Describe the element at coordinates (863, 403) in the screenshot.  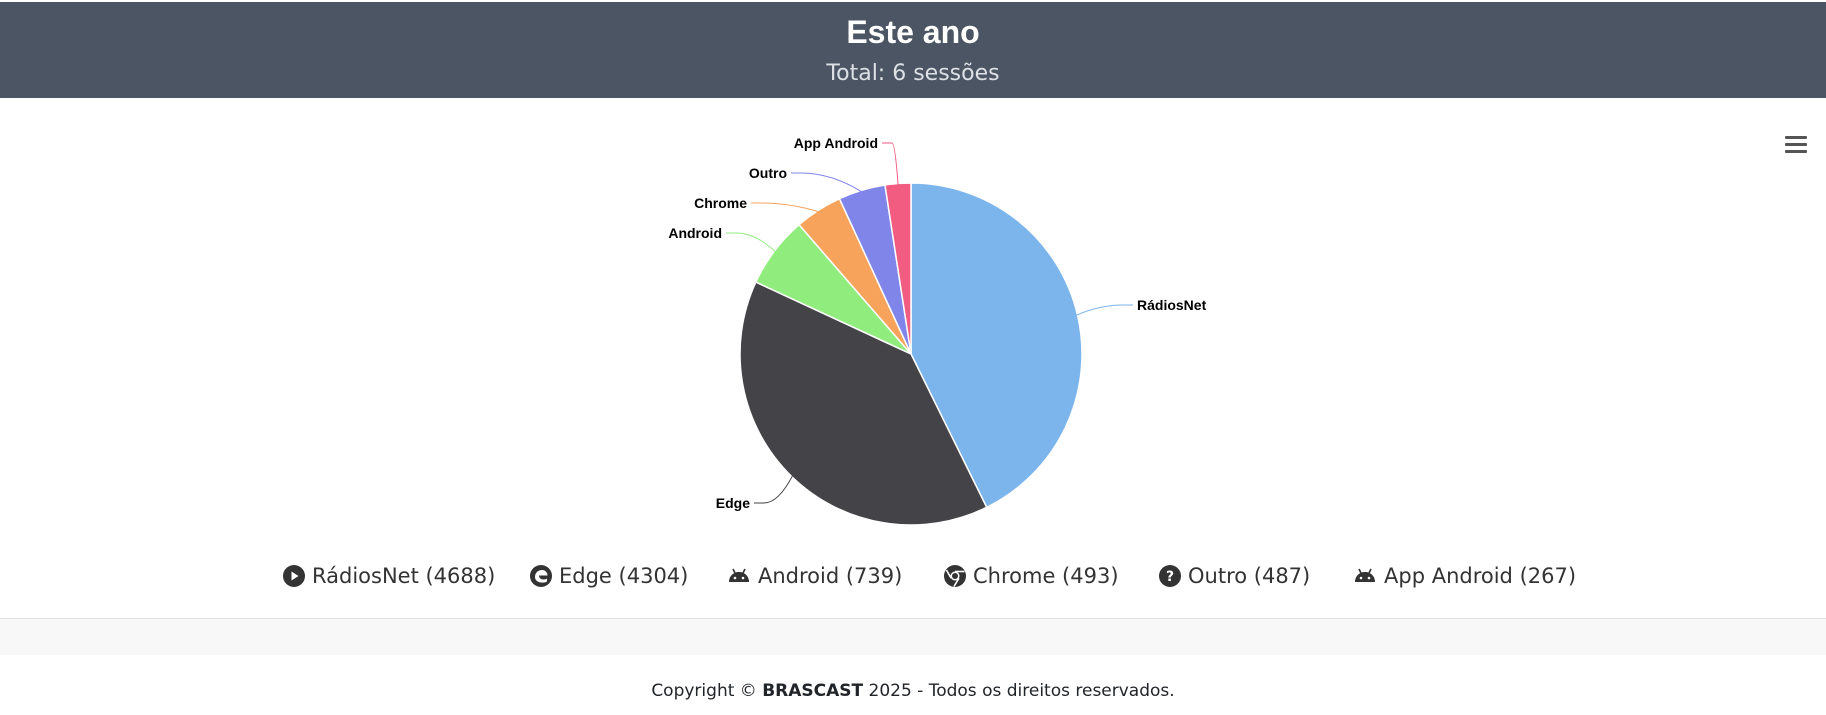
I see `pie-slice-edge` at that location.